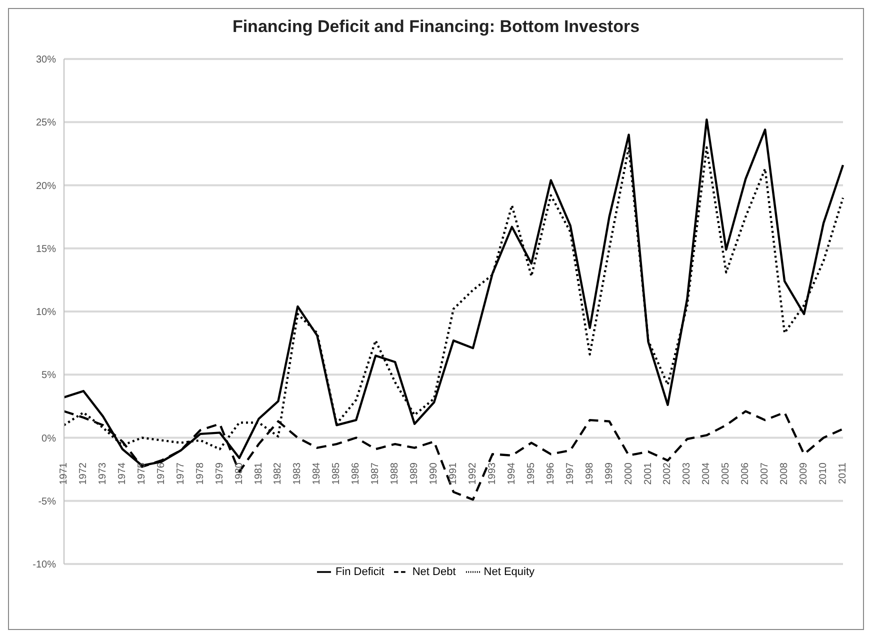 The image size is (870, 636). I want to click on y-tick-label: 25%, so click(46, 123).